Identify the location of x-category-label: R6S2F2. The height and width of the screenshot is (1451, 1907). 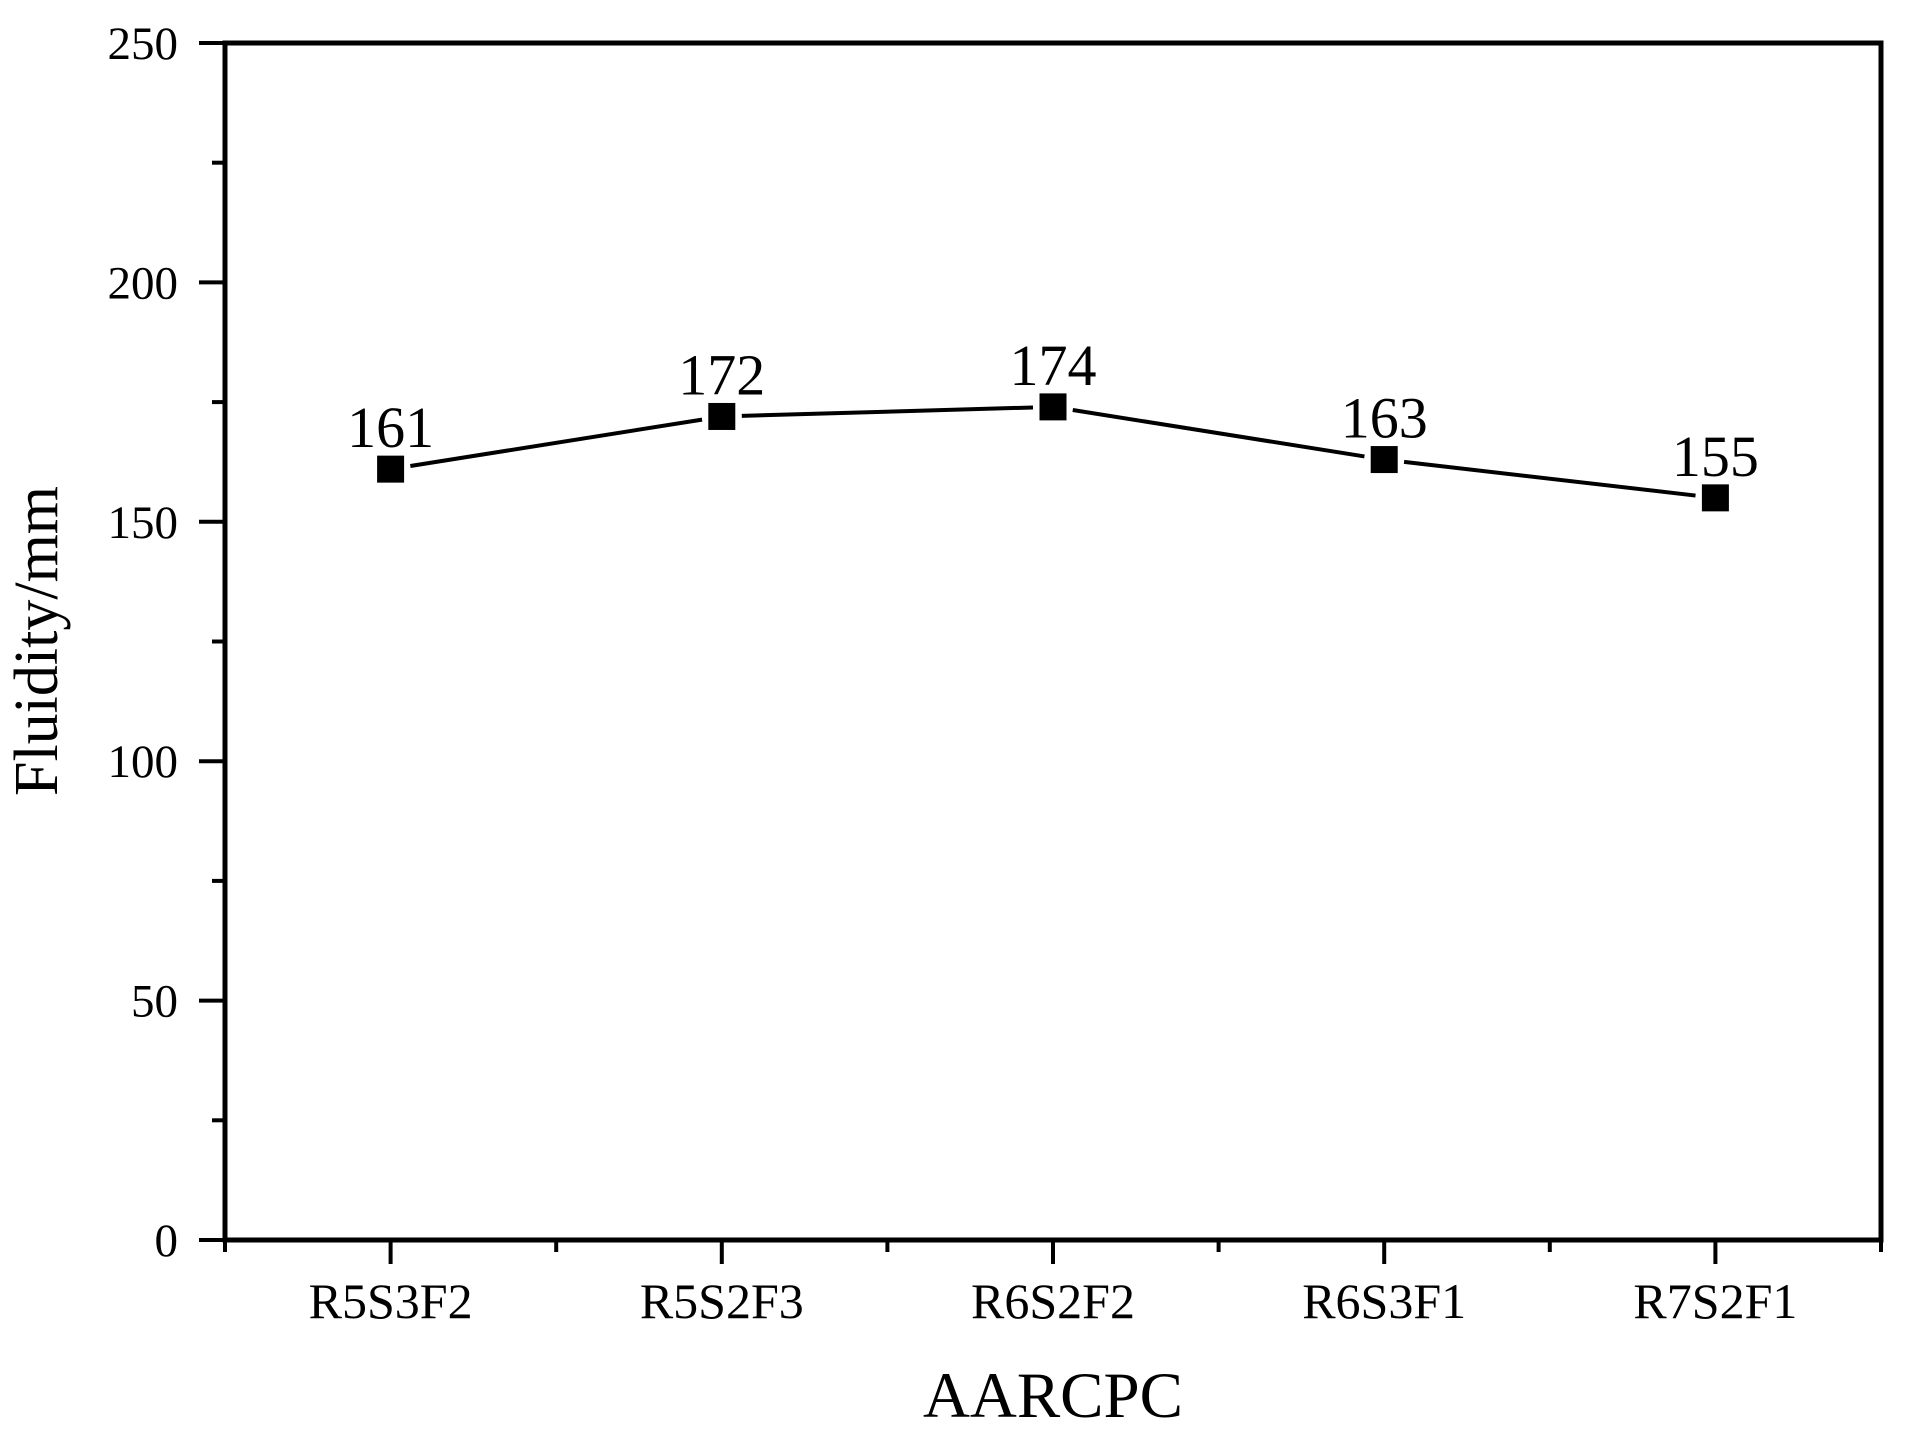
(1053, 1301).